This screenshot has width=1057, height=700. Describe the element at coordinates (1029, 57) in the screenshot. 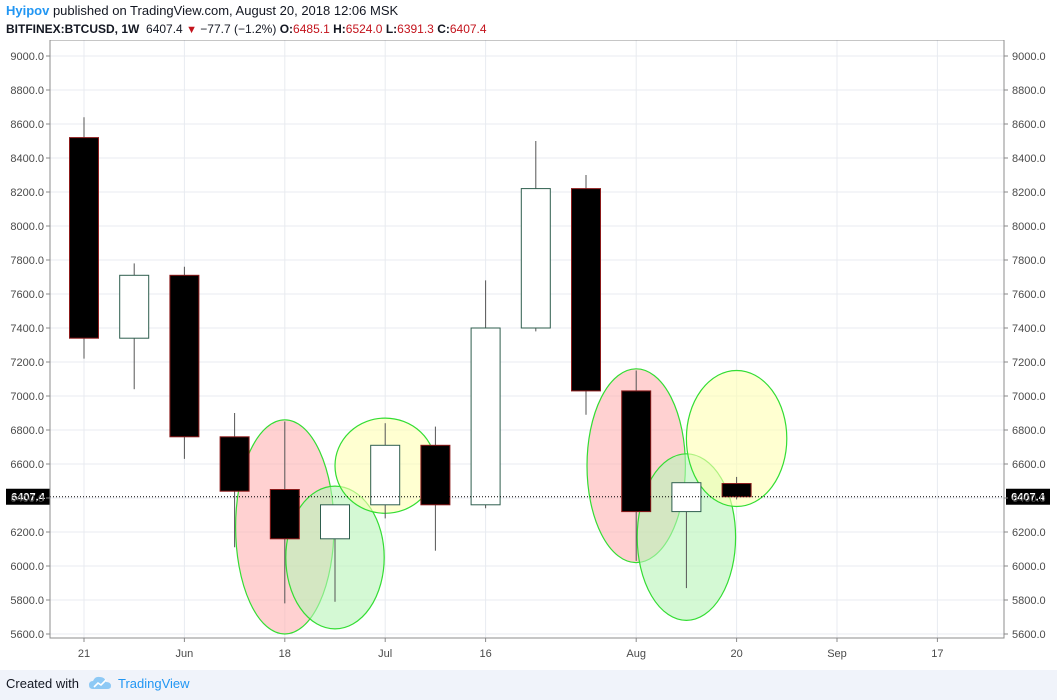

I see `y-tick-label-right: 9000.0` at that location.